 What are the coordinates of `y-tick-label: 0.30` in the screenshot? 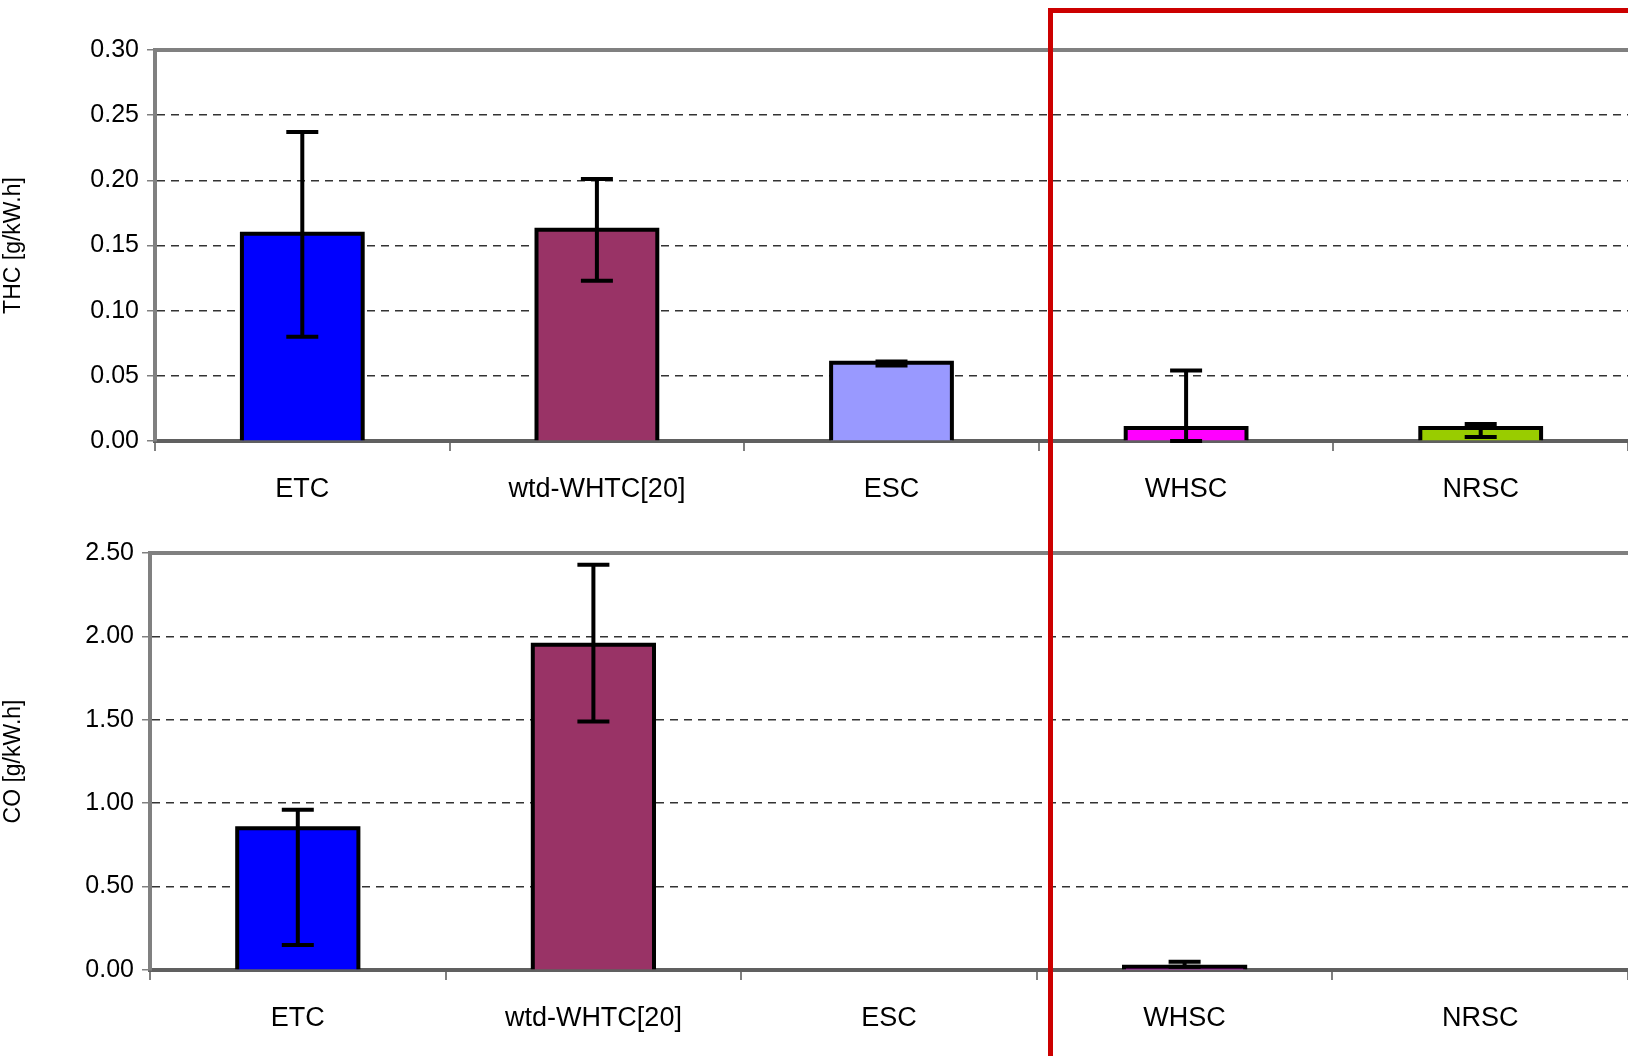 It's located at (114, 47).